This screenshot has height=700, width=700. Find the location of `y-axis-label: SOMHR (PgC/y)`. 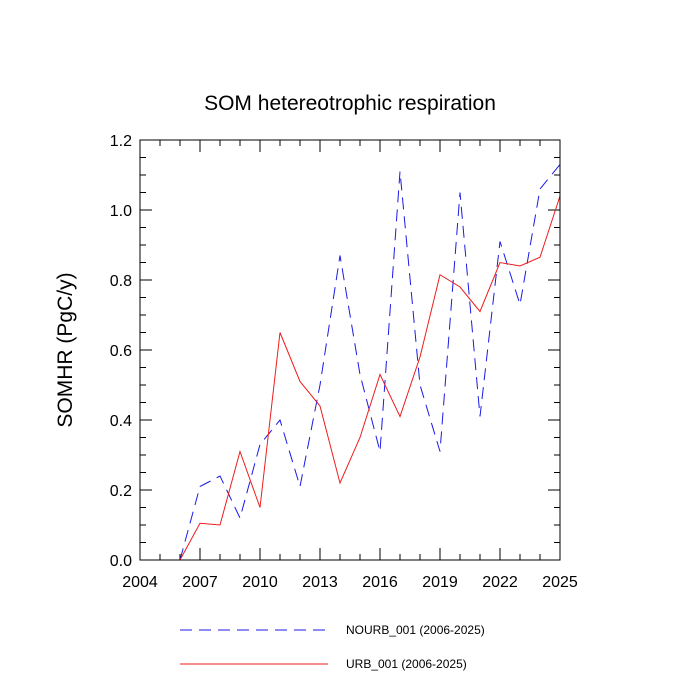

y-axis-label: SOMHR (PgC/y) is located at coordinates (65, 349).